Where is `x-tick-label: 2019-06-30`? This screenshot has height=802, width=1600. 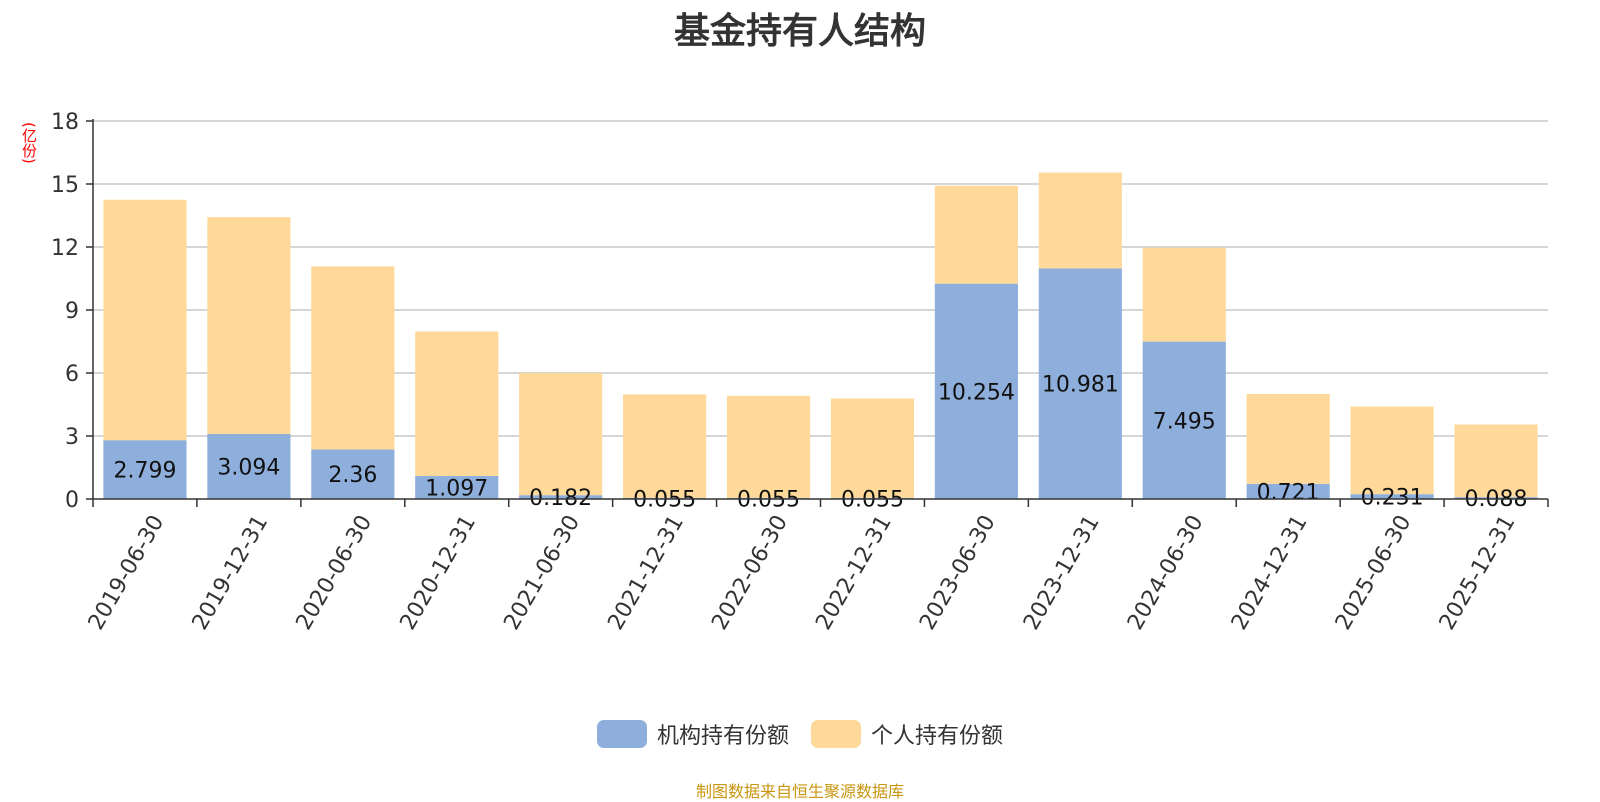
x-tick-label: 2019-06-30 is located at coordinates (127, 572).